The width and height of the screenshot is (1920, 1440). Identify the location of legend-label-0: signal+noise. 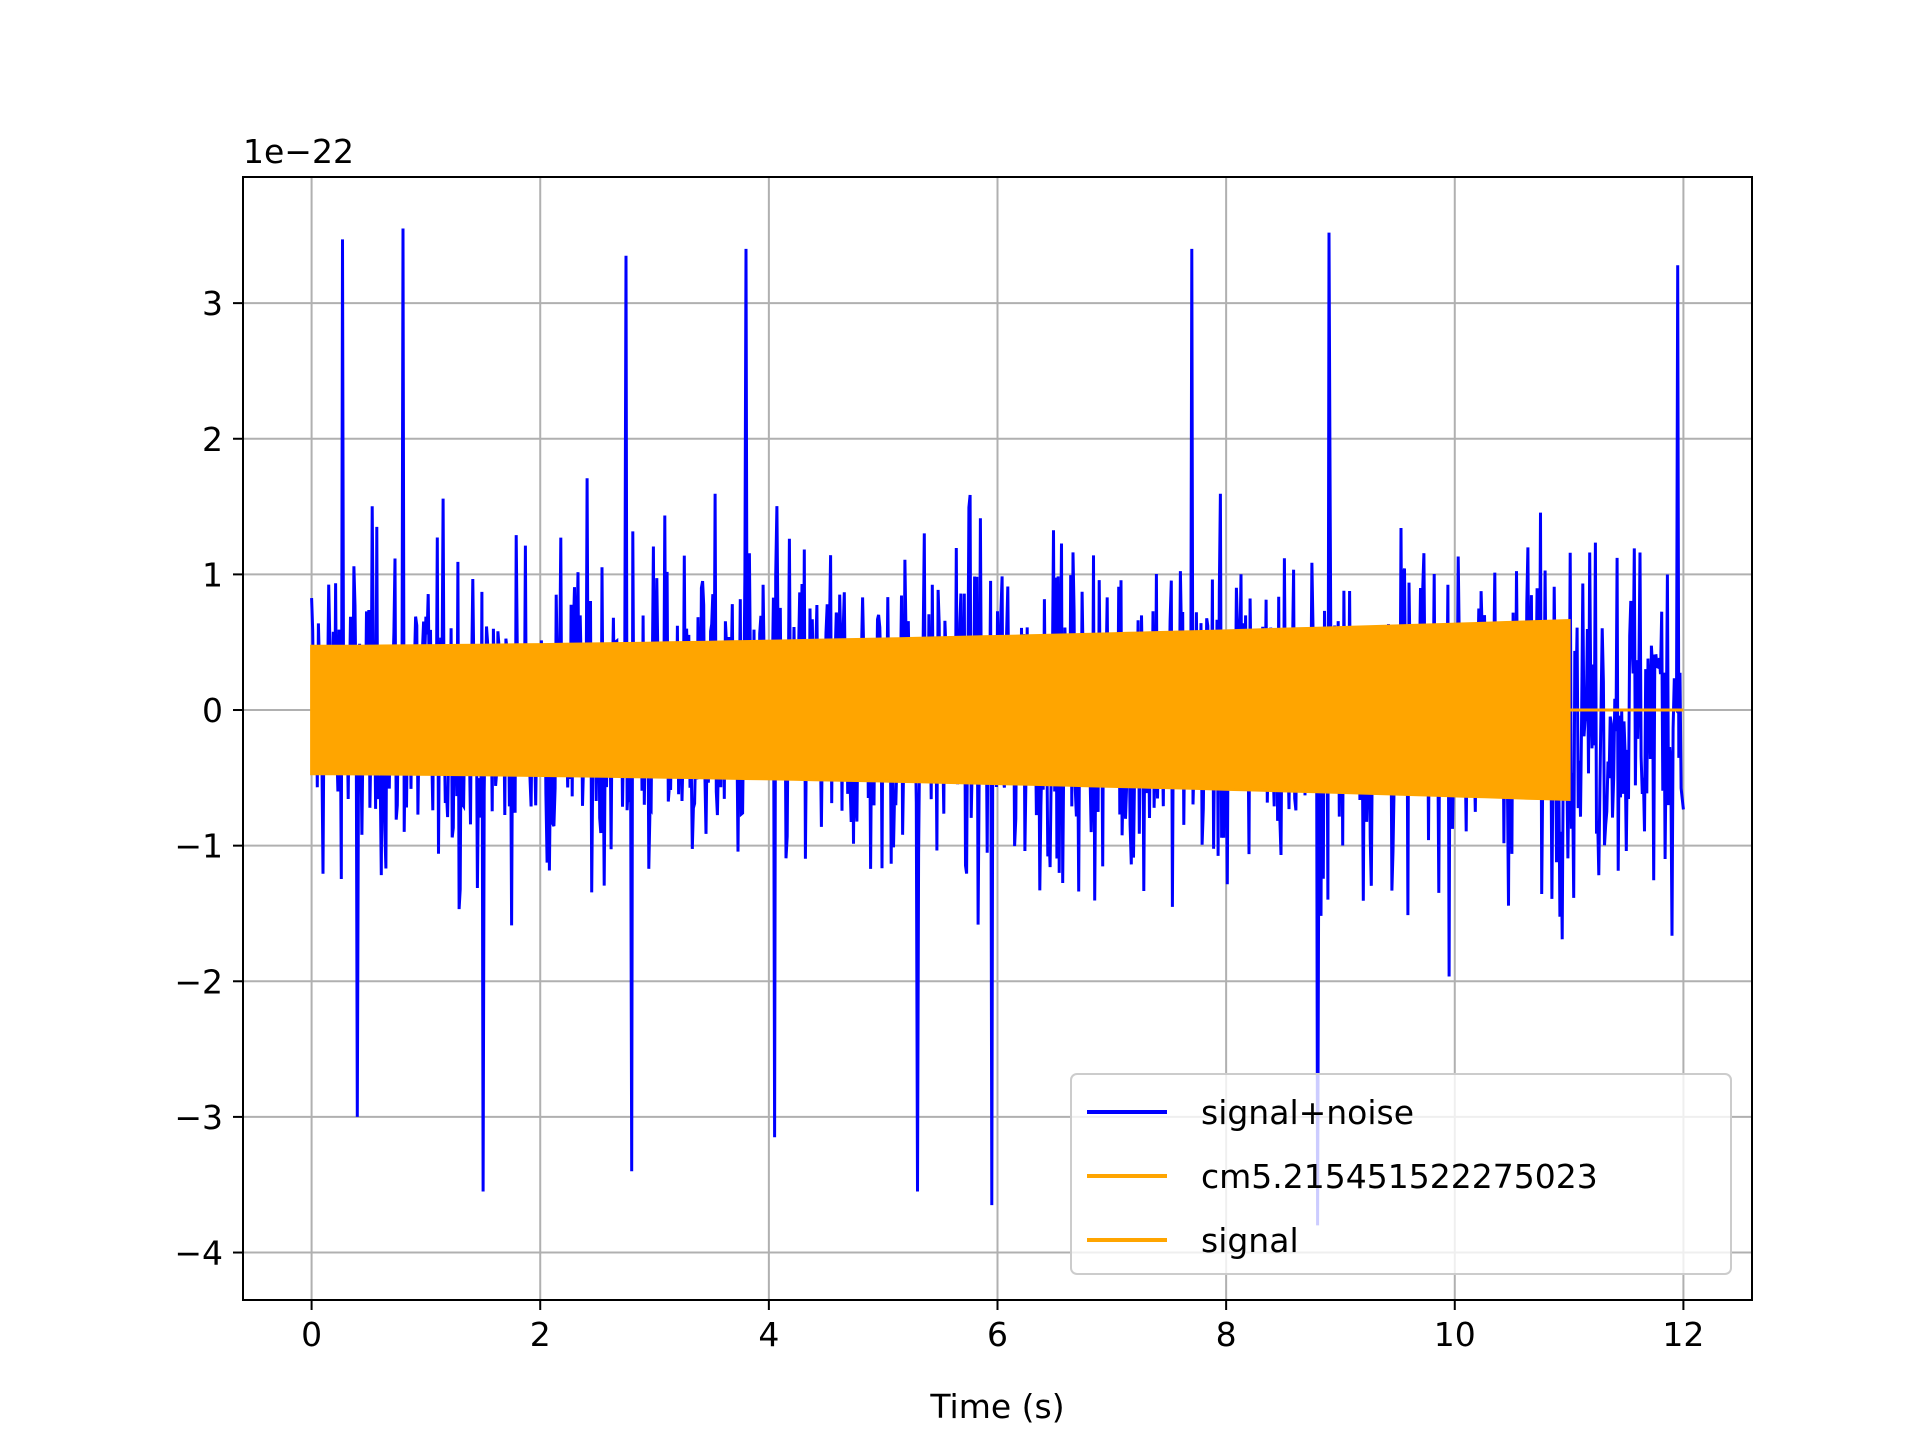
(1307, 1112).